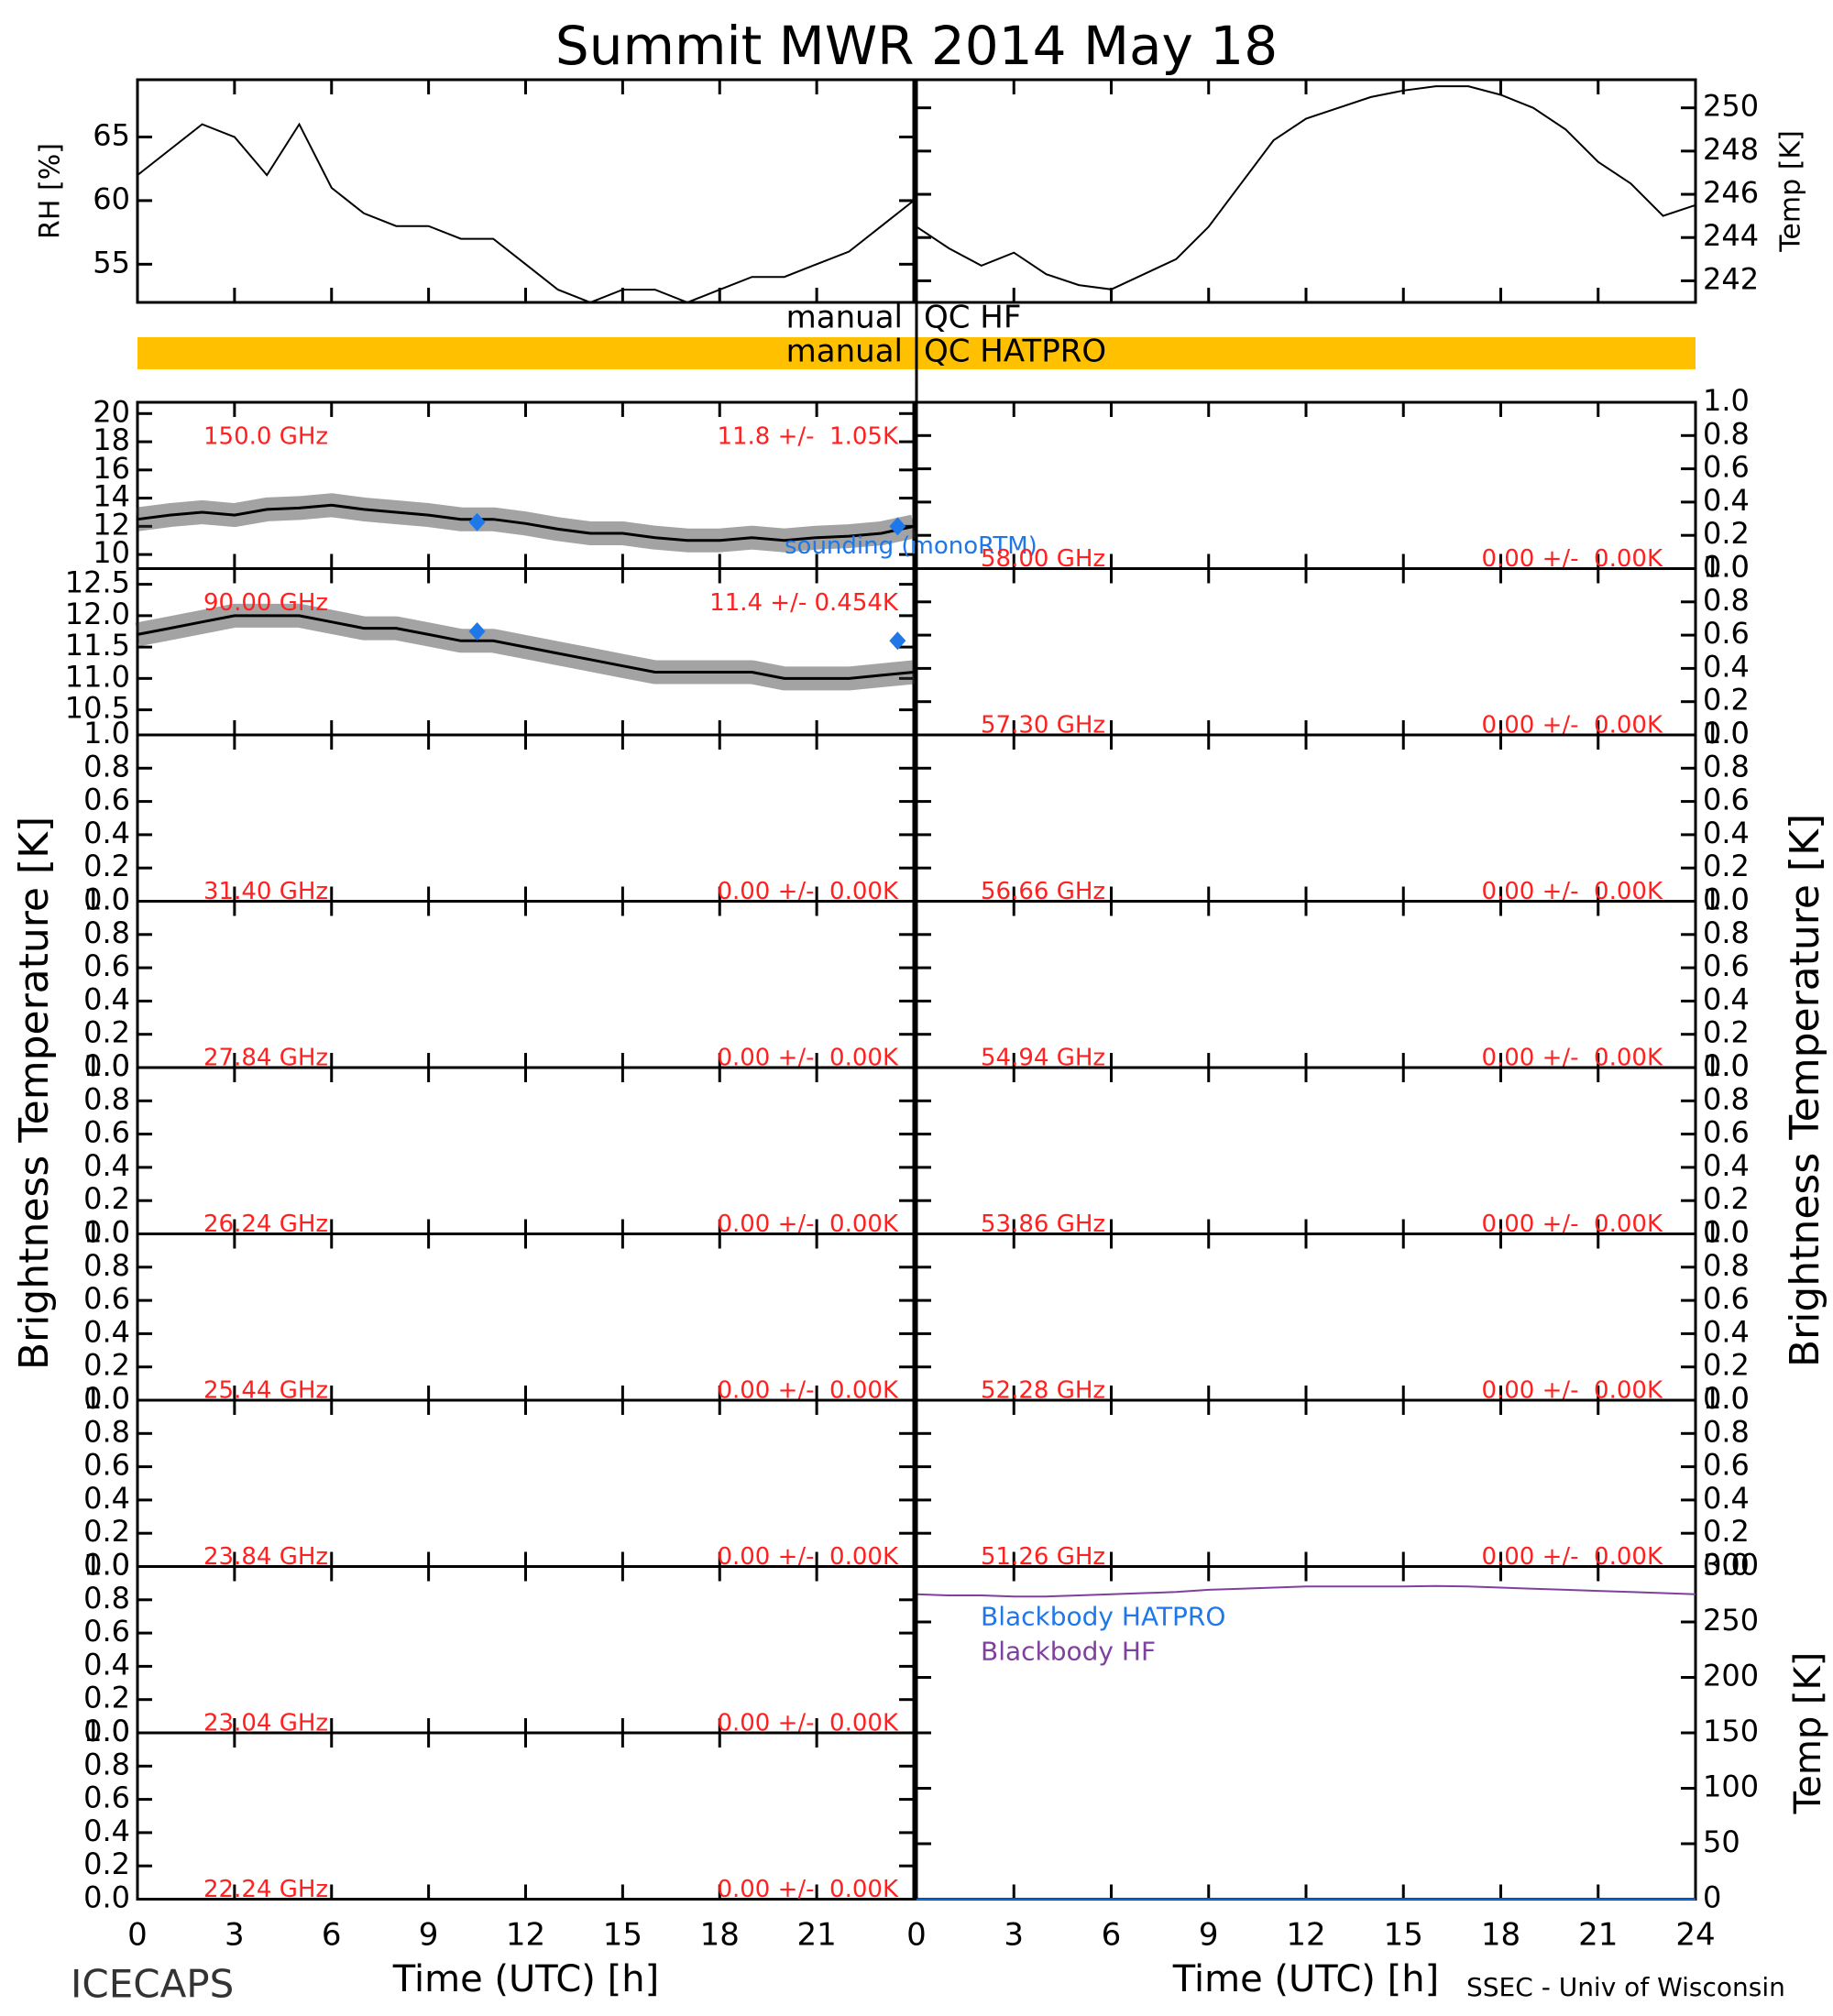 This screenshot has width=1833, height=2016. What do you see at coordinates (111, 468) in the screenshot?
I see `y-tick-label: 16` at bounding box center [111, 468].